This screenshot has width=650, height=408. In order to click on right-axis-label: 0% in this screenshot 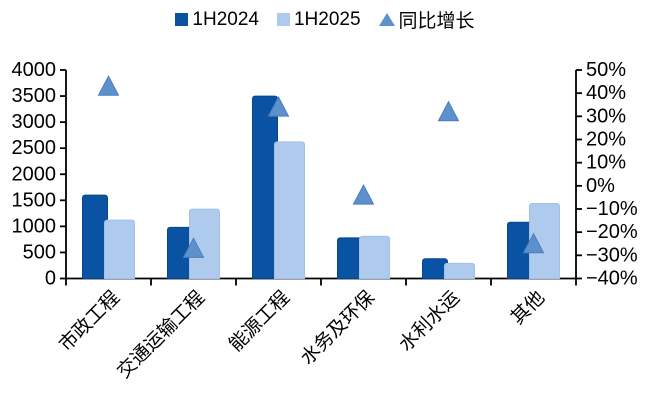, I will do `click(600, 186)`.